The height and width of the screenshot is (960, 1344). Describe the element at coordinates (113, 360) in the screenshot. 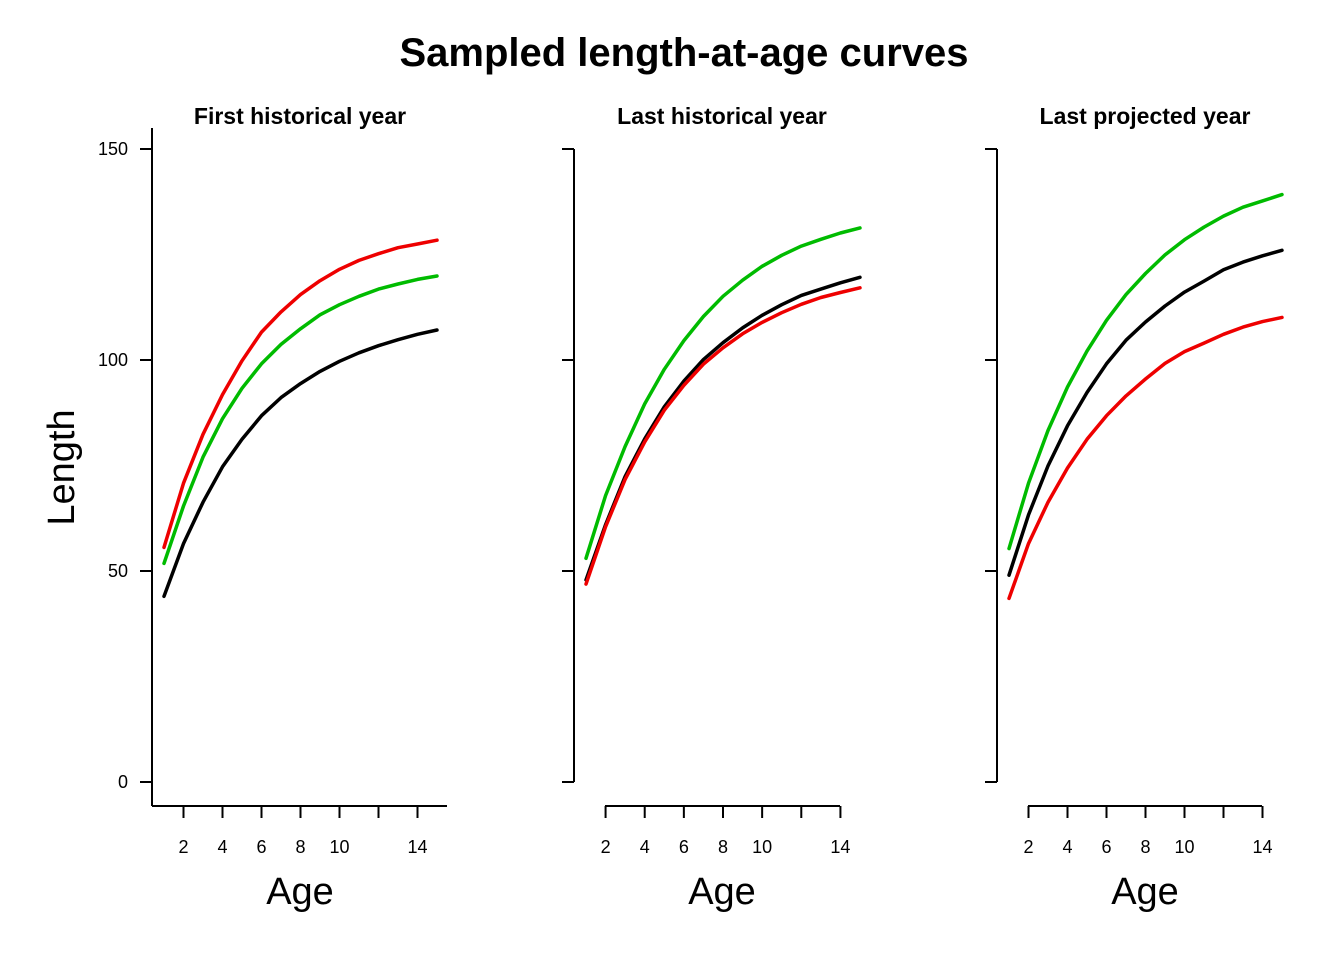

I see `y-tick-label: 100` at that location.